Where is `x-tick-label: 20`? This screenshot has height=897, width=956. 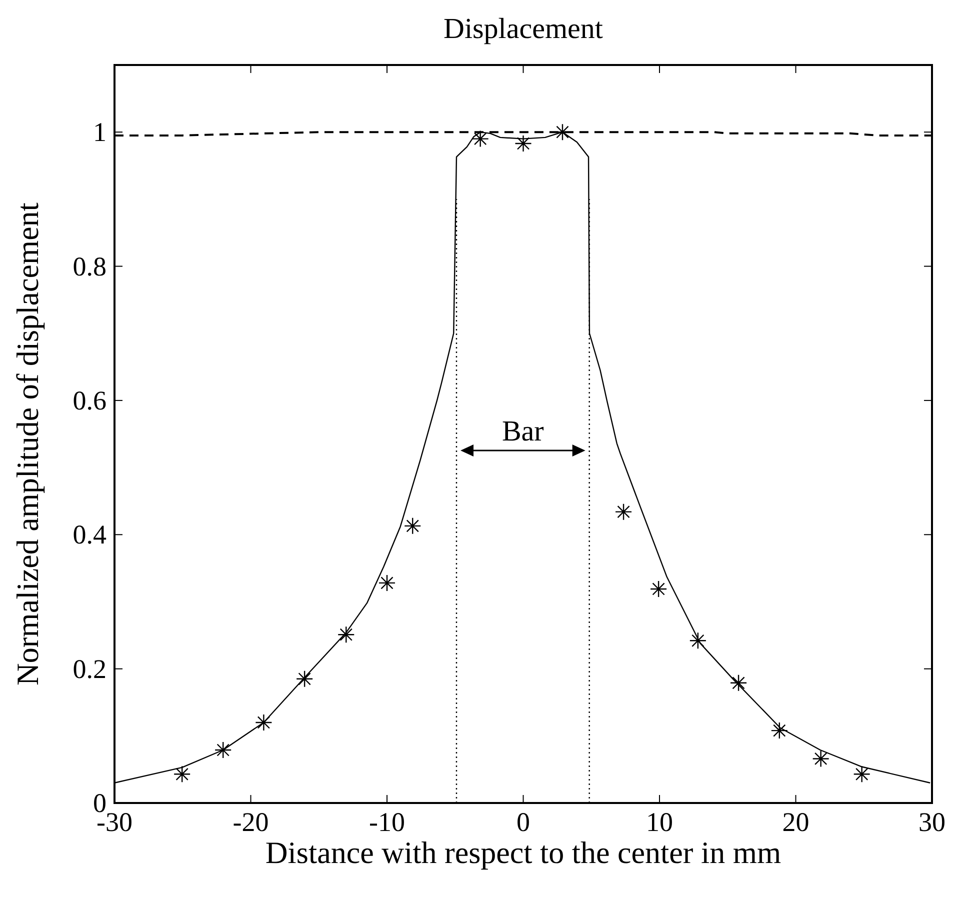
x-tick-label: 20 is located at coordinates (796, 822).